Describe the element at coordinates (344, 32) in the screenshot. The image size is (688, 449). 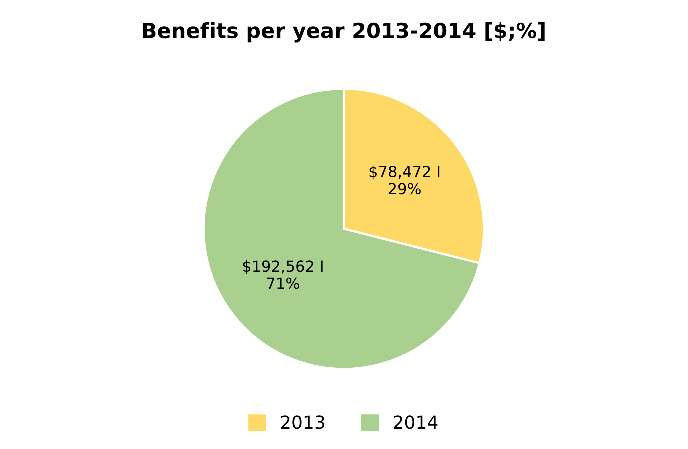
I see `chart-title: Benefits per year 2013-2014 [$;%]` at that location.